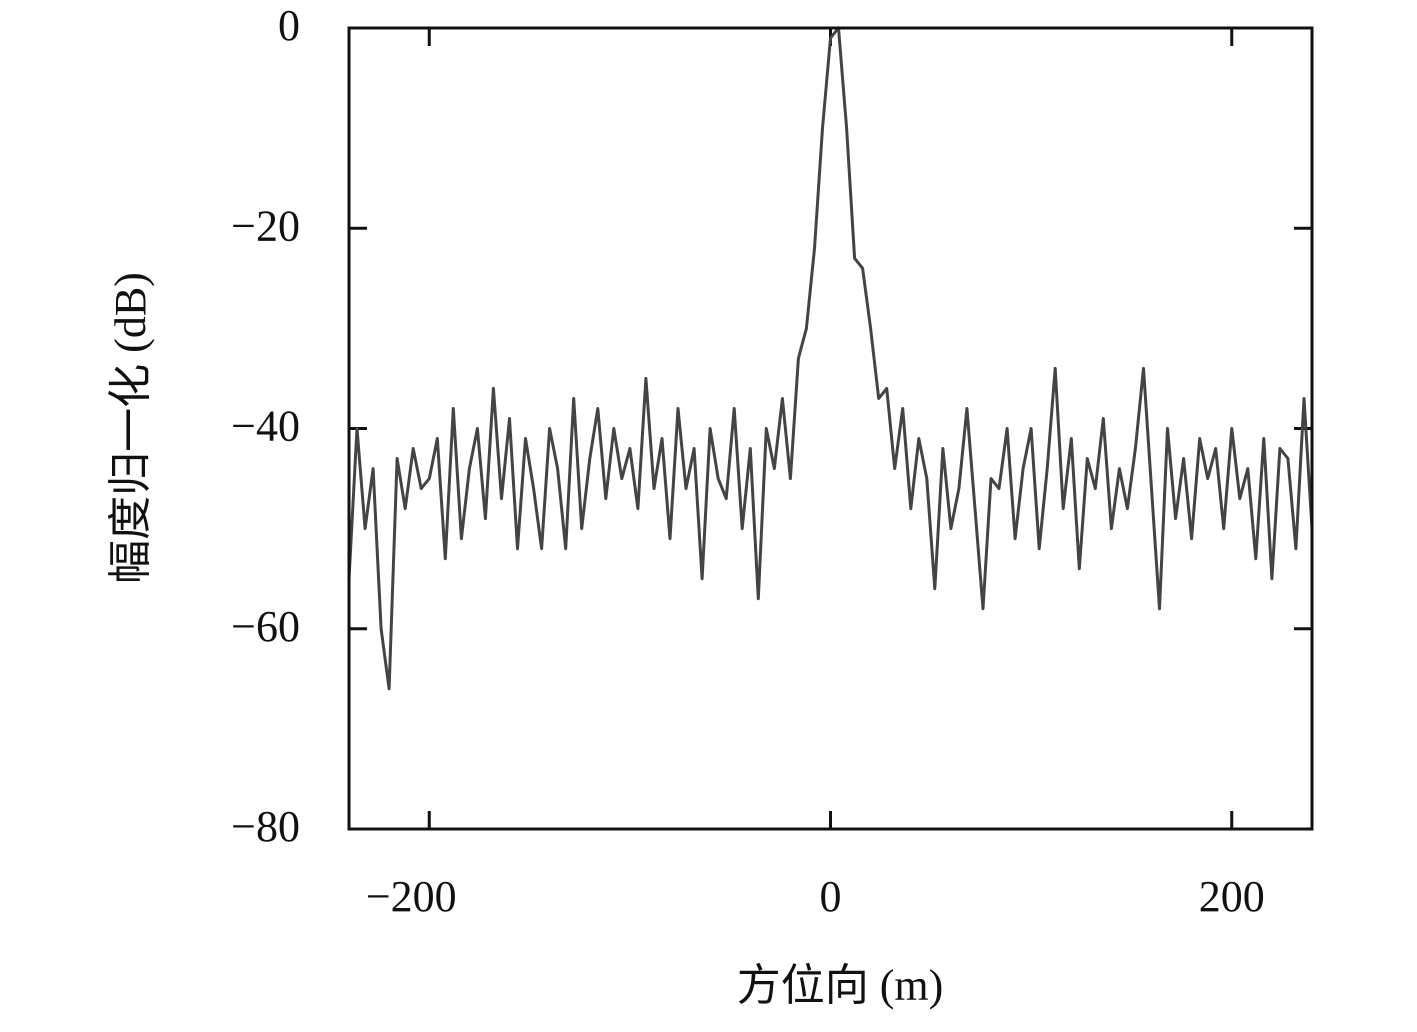  I want to click on x-tick-label: 0, so click(831, 896).